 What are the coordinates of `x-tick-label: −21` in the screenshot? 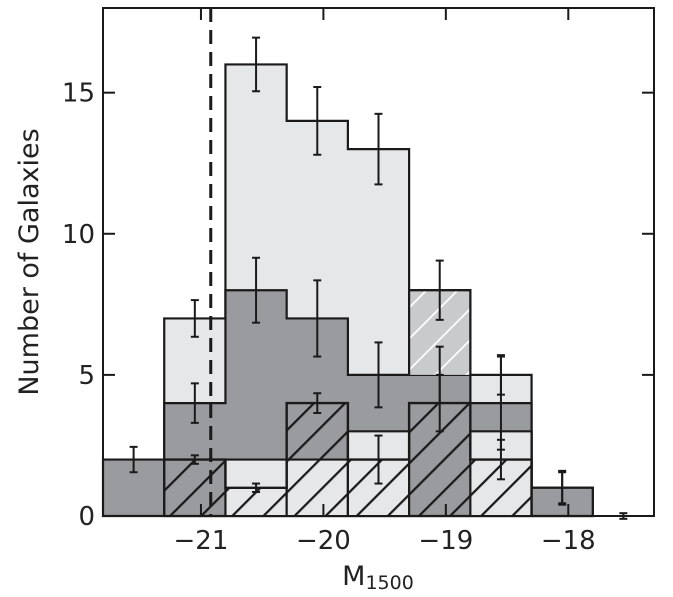 It's located at (201, 541).